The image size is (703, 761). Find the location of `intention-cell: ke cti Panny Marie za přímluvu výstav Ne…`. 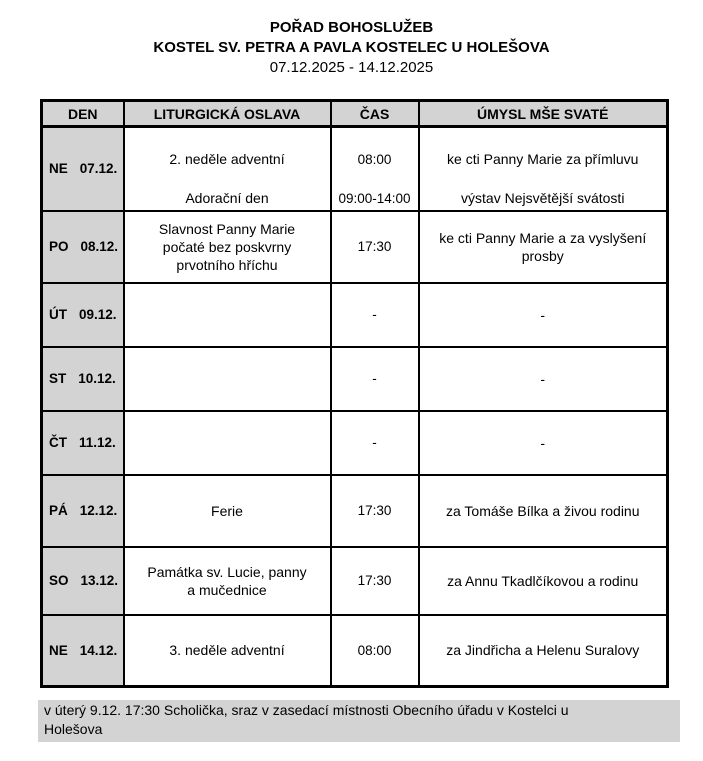

intention-cell: ke cti Panny Marie za přímluvu výstav Ne… is located at coordinates (543, 168).